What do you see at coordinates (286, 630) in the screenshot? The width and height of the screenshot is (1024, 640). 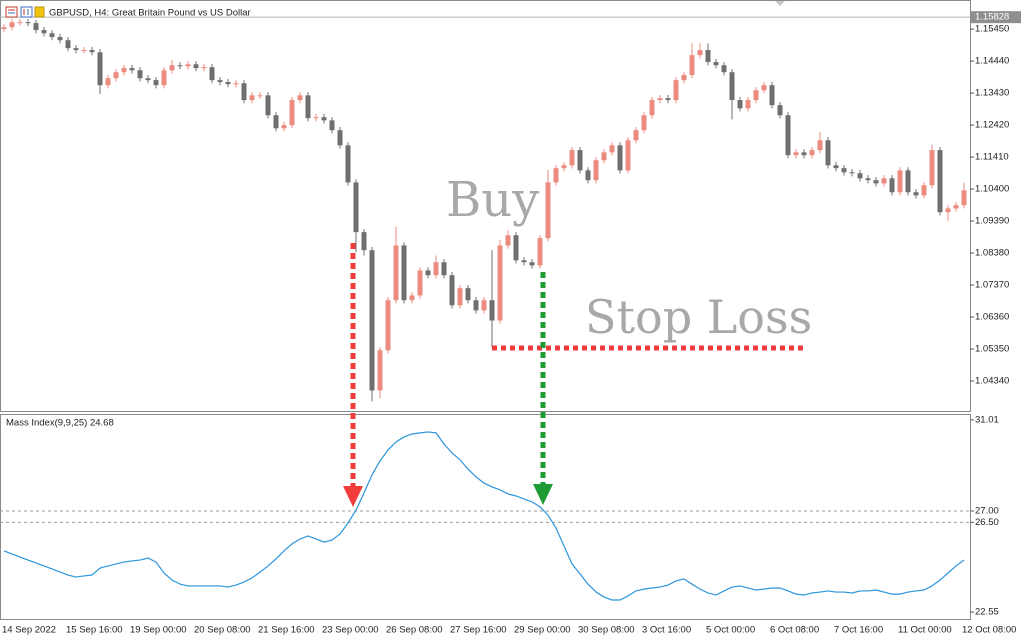 I see `x-tick-label: 21 Sep 16:00` at bounding box center [286, 630].